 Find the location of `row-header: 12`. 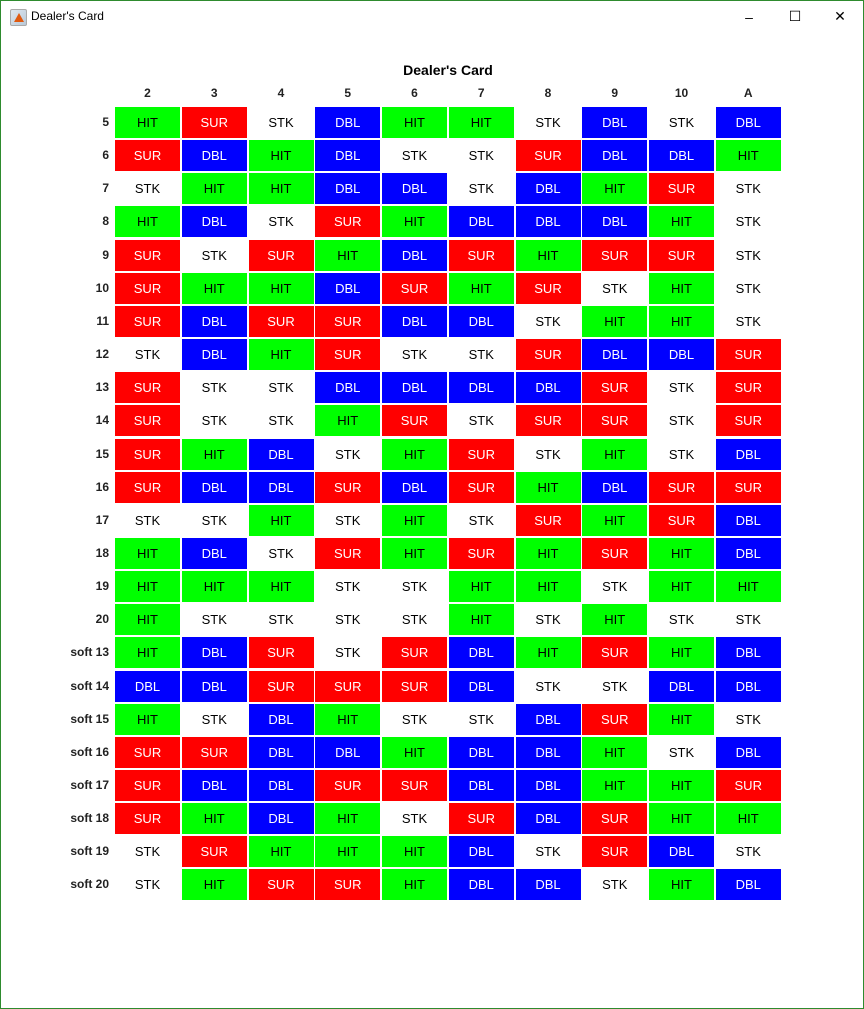

row-header: 12 is located at coordinates (102, 354).